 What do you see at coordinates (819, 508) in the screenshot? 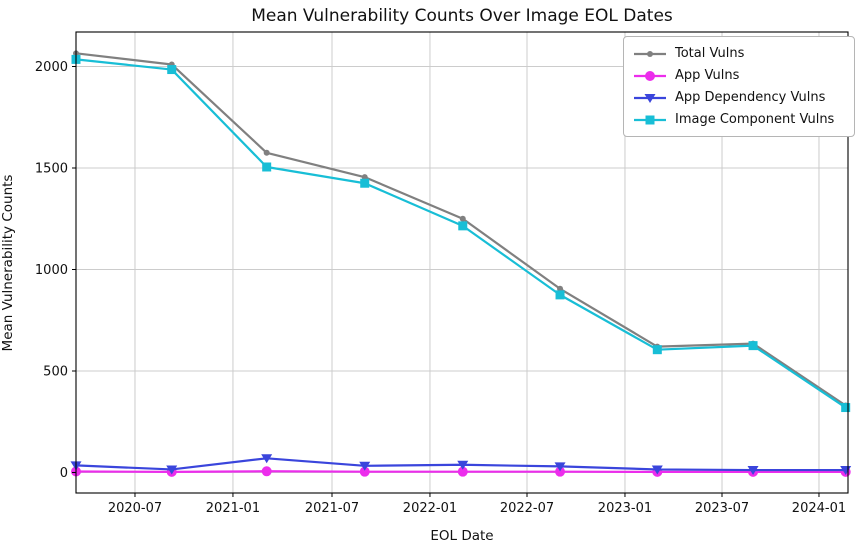
I see `x-tick-label: 2024-01` at bounding box center [819, 508].